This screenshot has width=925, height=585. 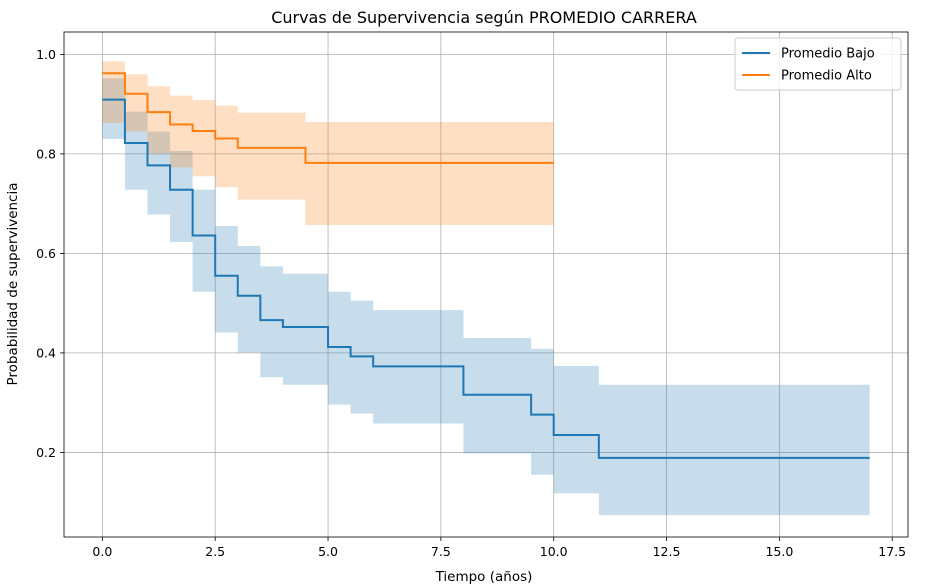 I want to click on y-tick-label: 0.6, so click(x=46, y=253).